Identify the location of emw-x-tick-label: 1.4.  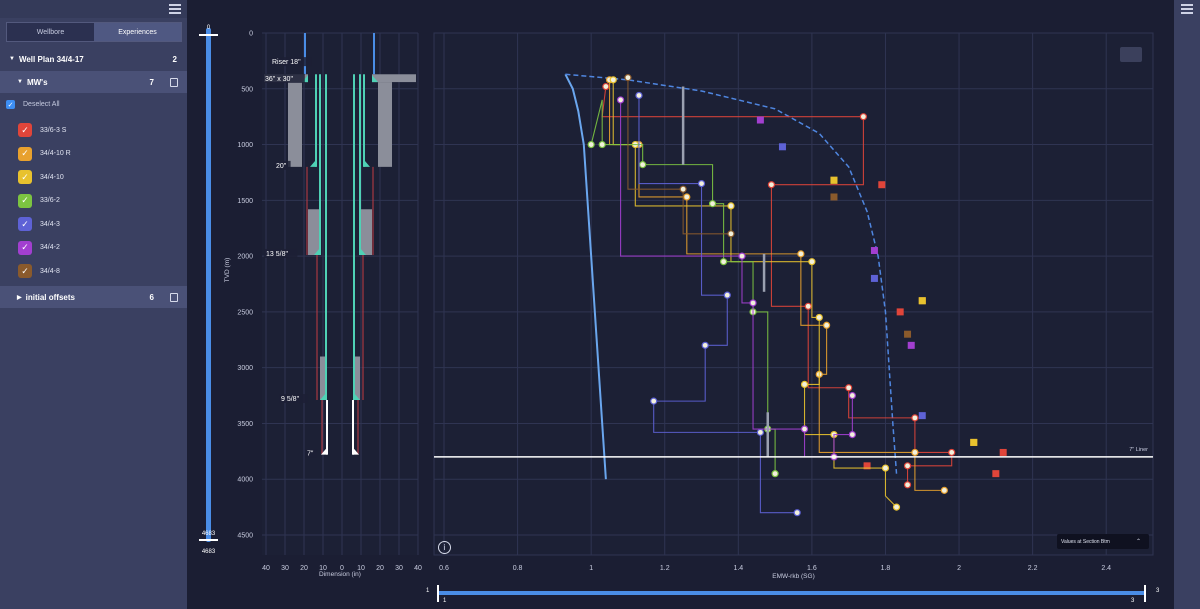
(738, 568).